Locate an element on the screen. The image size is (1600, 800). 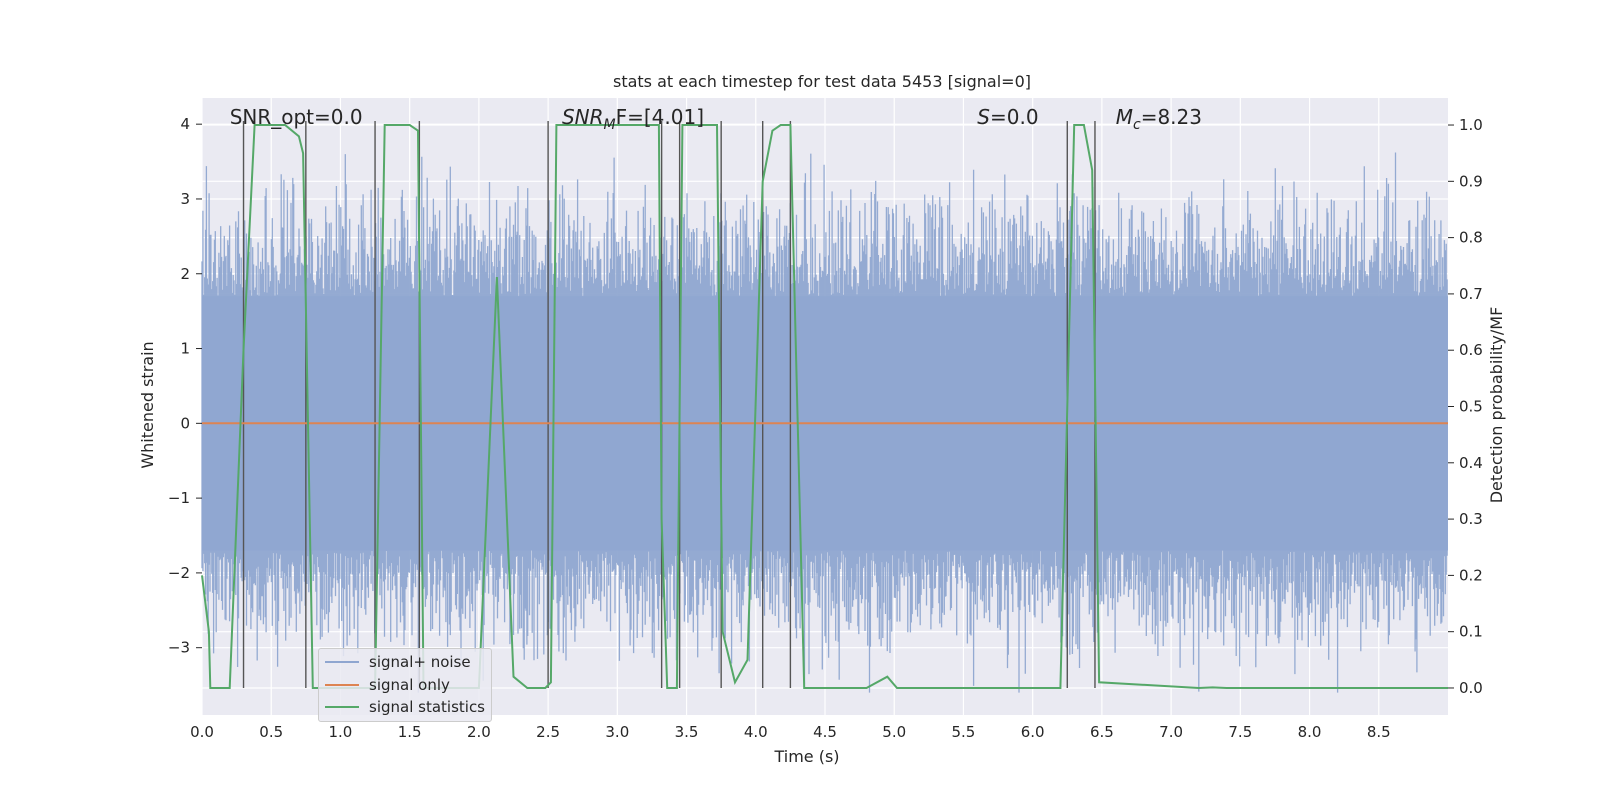
annotation: S=0.0 is located at coordinates (1007, 117).